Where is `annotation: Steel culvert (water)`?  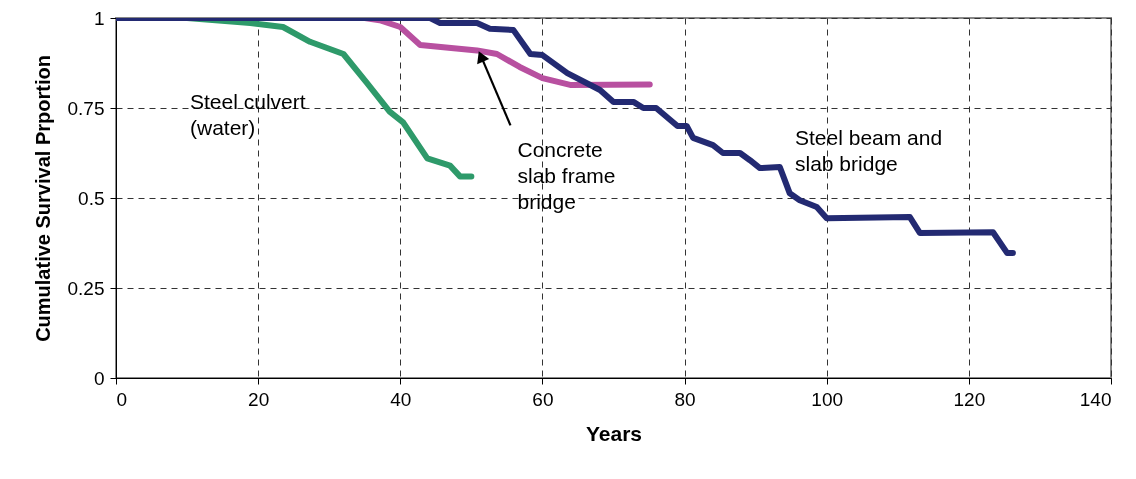 annotation: Steel culvert (water) is located at coordinates (248, 114).